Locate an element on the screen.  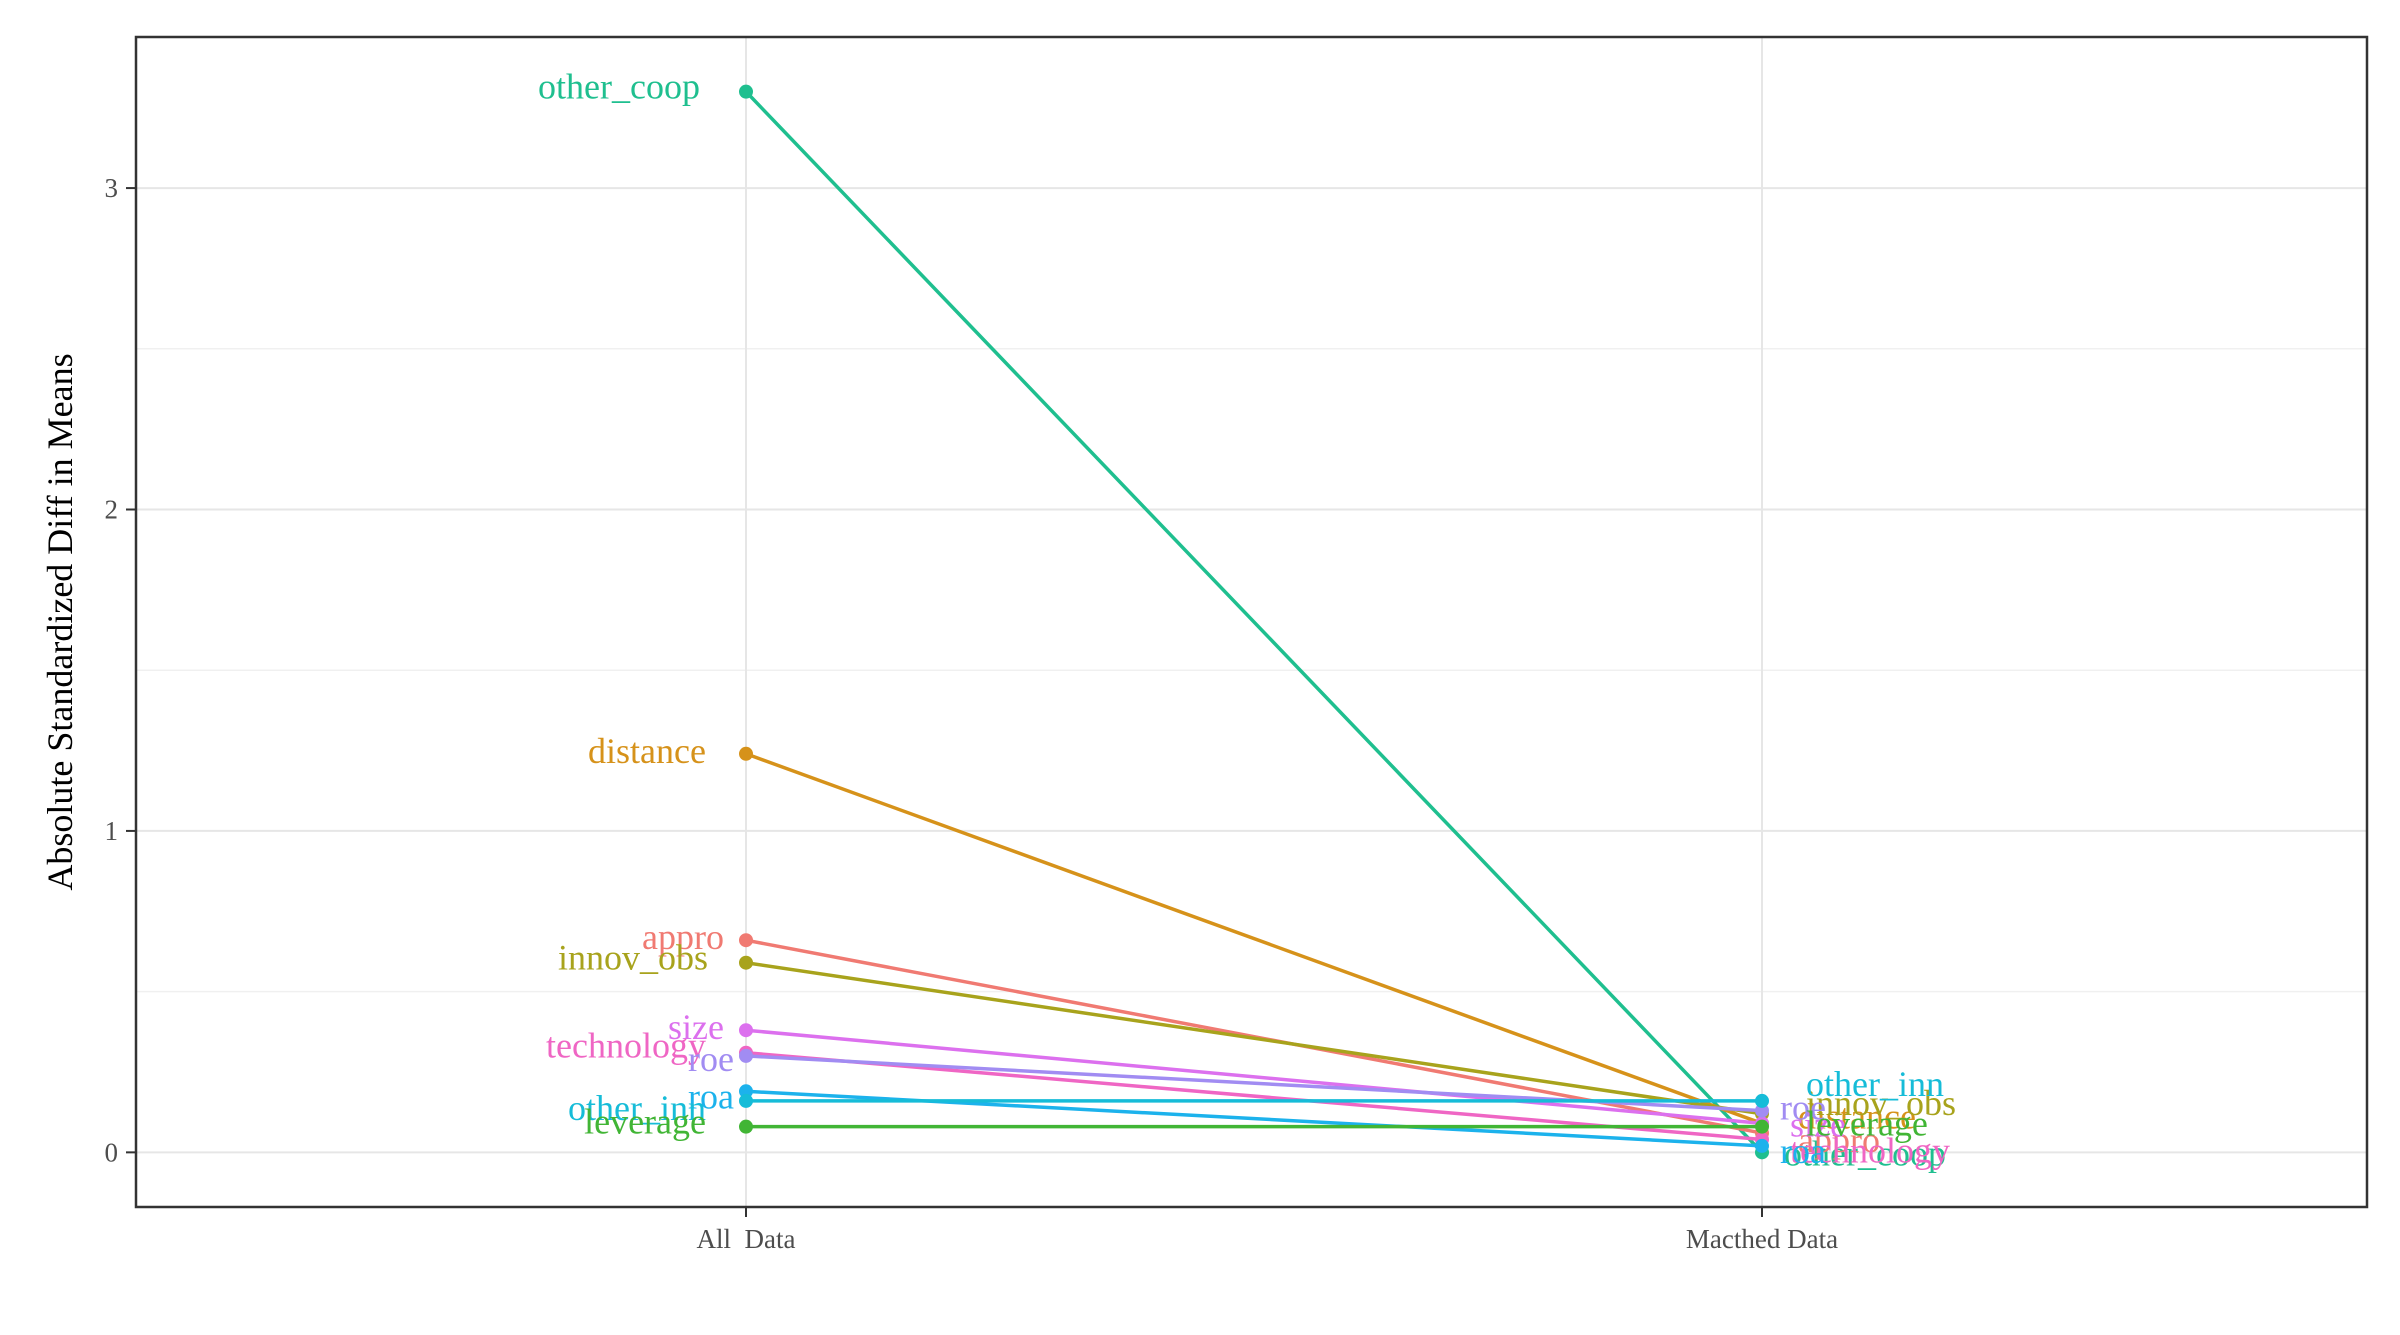
point-distance-all is located at coordinates (746, 753).